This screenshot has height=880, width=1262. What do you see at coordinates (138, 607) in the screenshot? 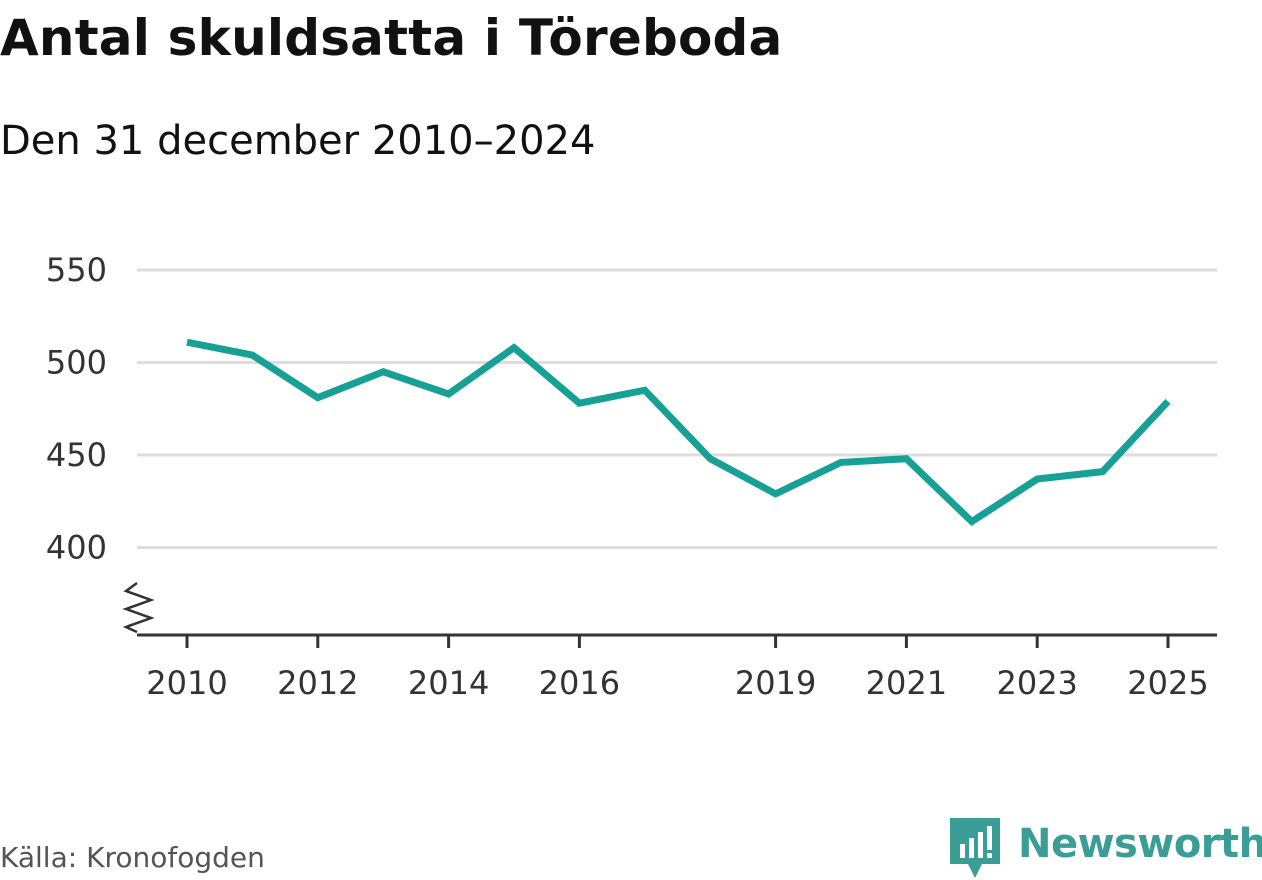
I see `y-axis-break-icon` at bounding box center [138, 607].